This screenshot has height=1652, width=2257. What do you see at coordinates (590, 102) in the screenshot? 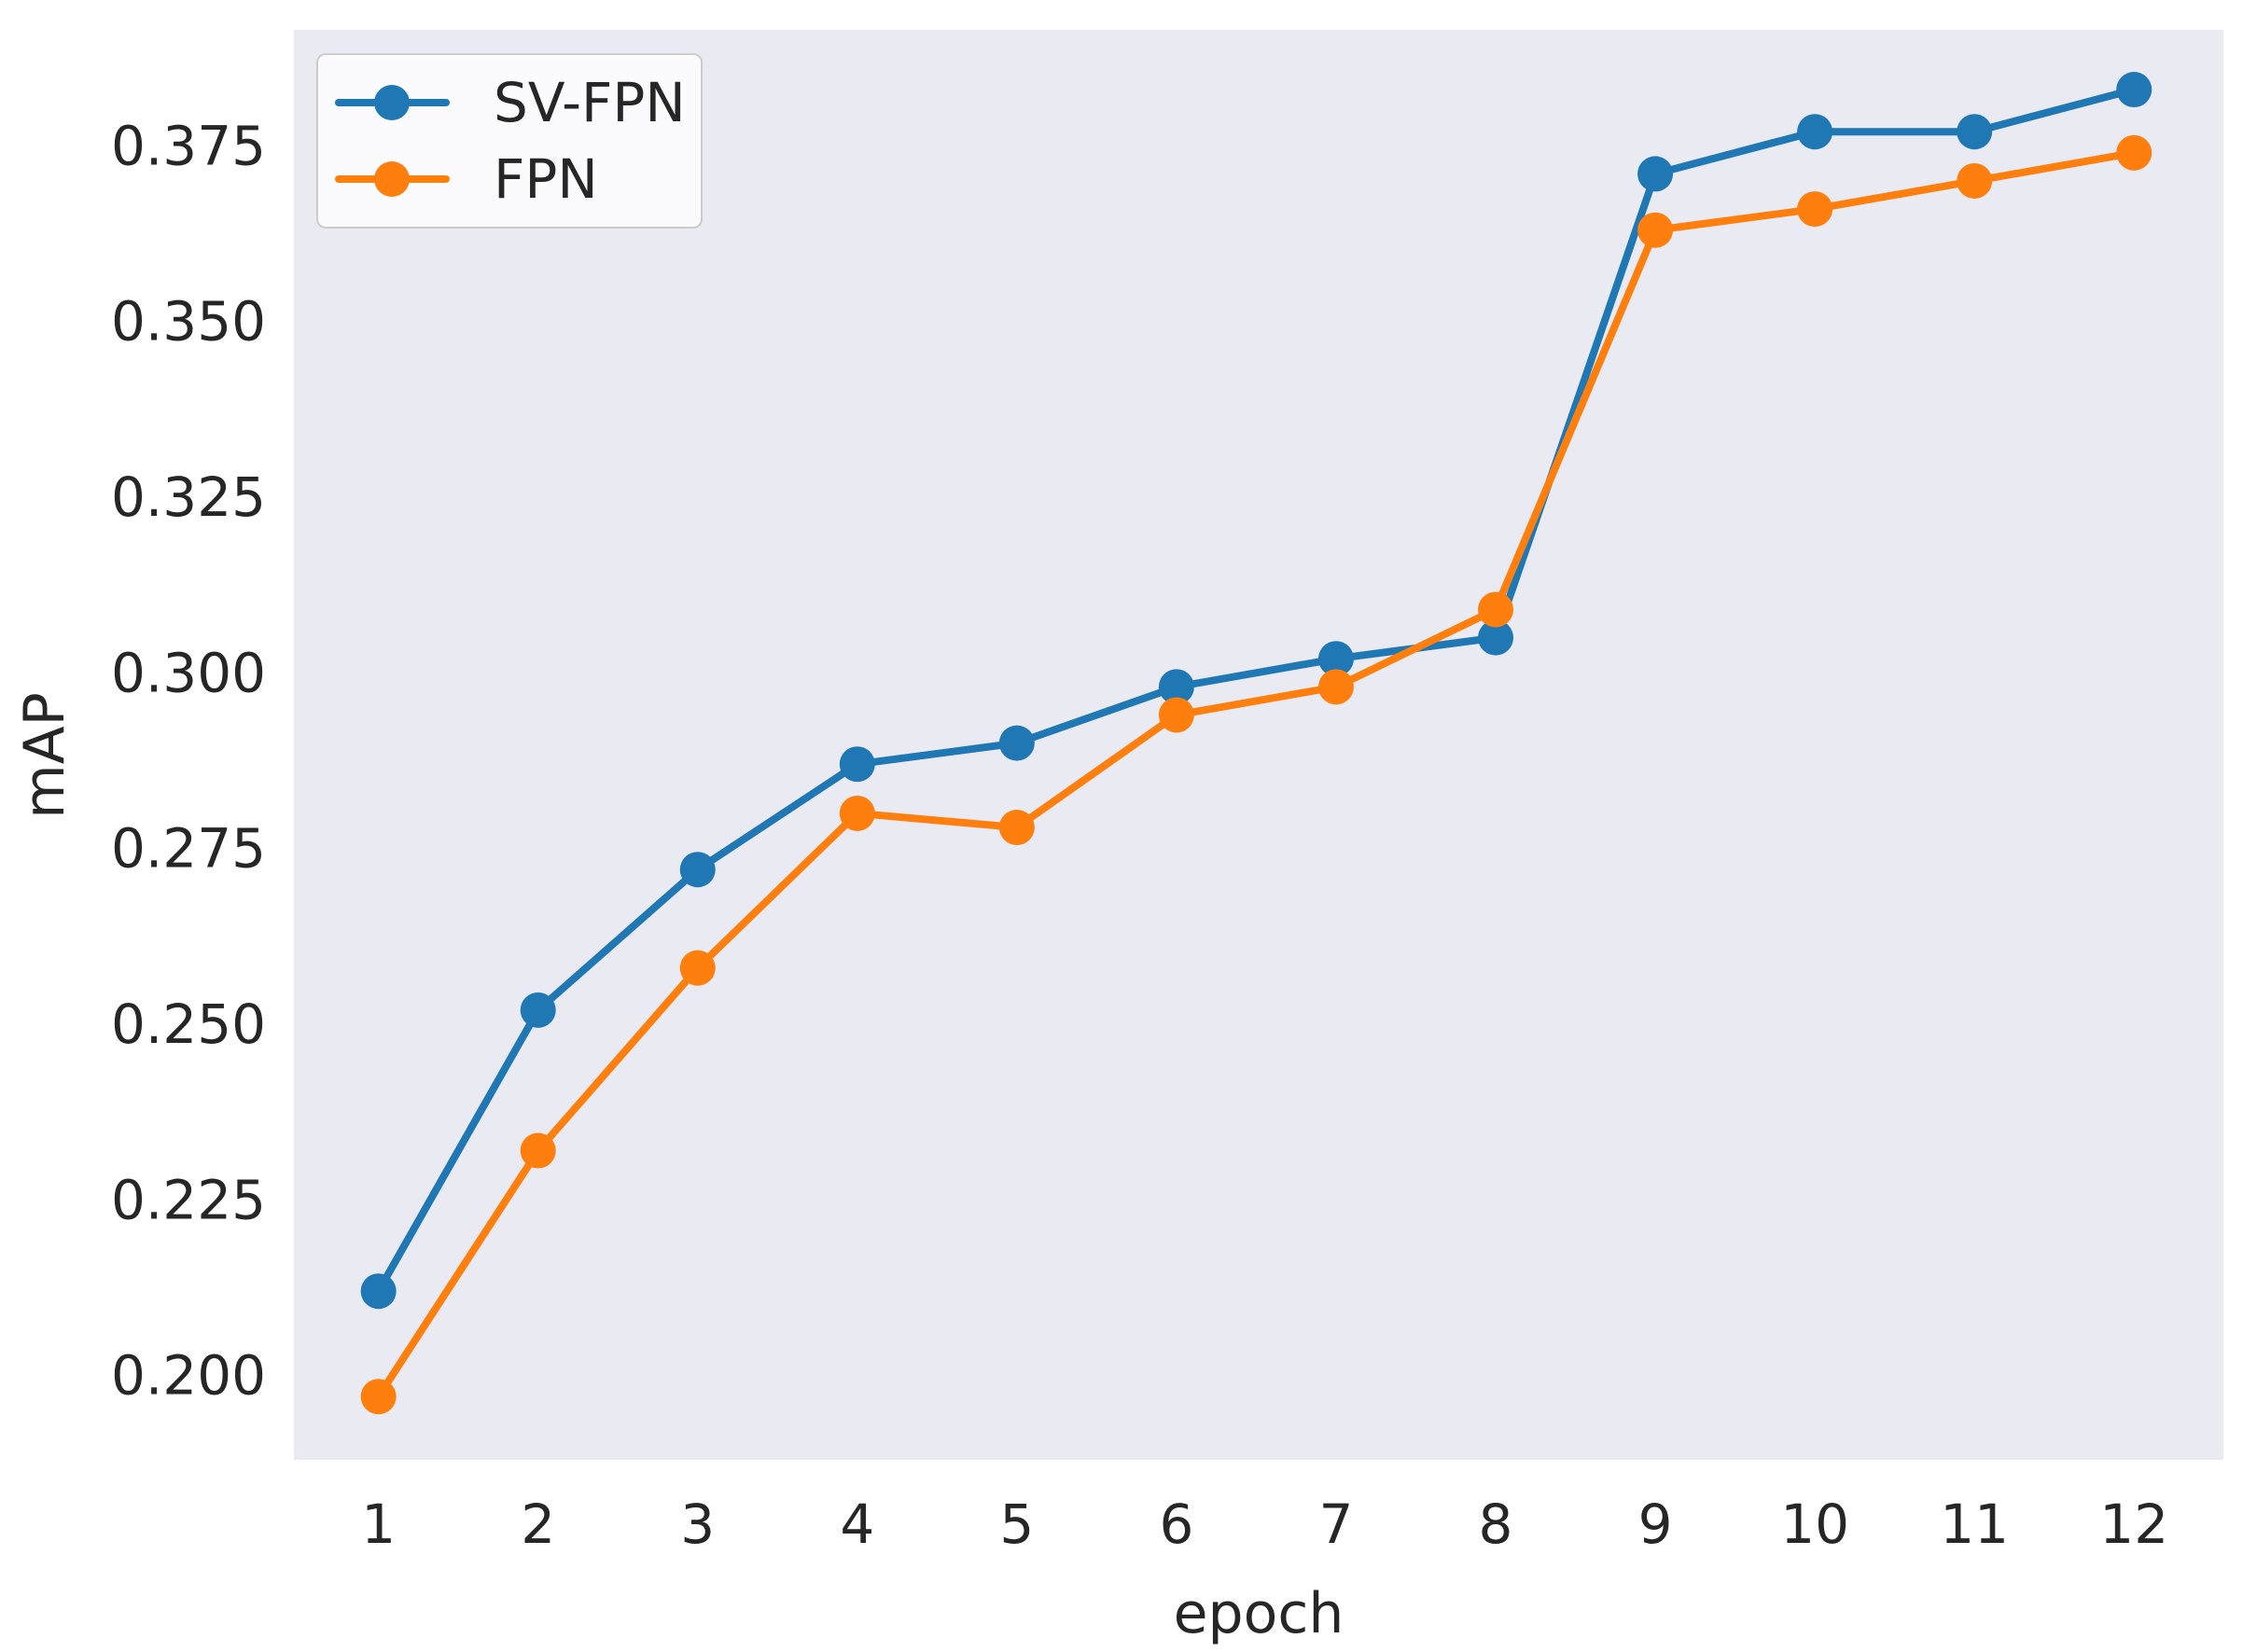
I see `legend-label-sv-fpn: SV-FPN` at bounding box center [590, 102].